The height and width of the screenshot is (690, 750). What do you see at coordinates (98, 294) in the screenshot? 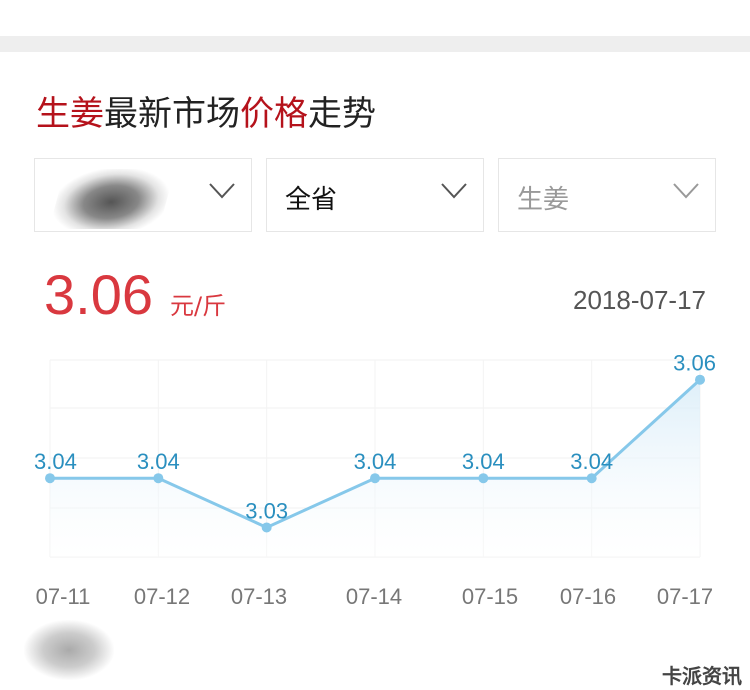
I see `current-price: 3.06` at bounding box center [98, 294].